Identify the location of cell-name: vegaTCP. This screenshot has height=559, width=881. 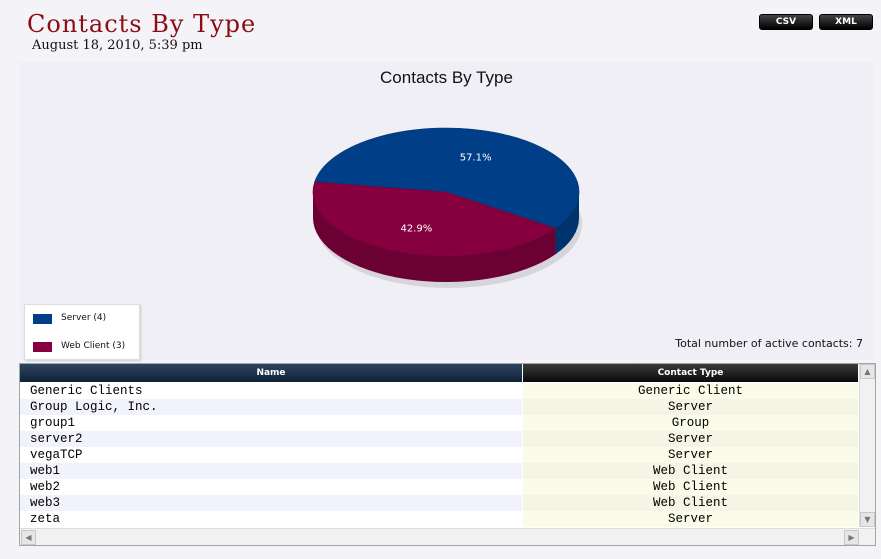
(56, 455).